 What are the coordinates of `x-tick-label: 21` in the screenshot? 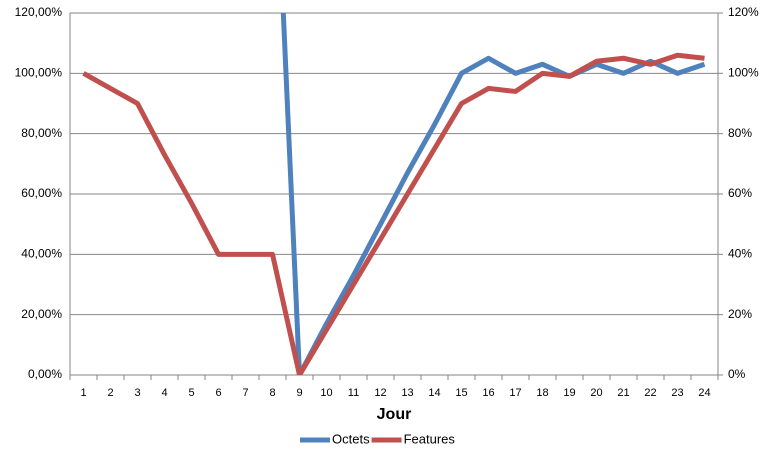 It's located at (623, 393).